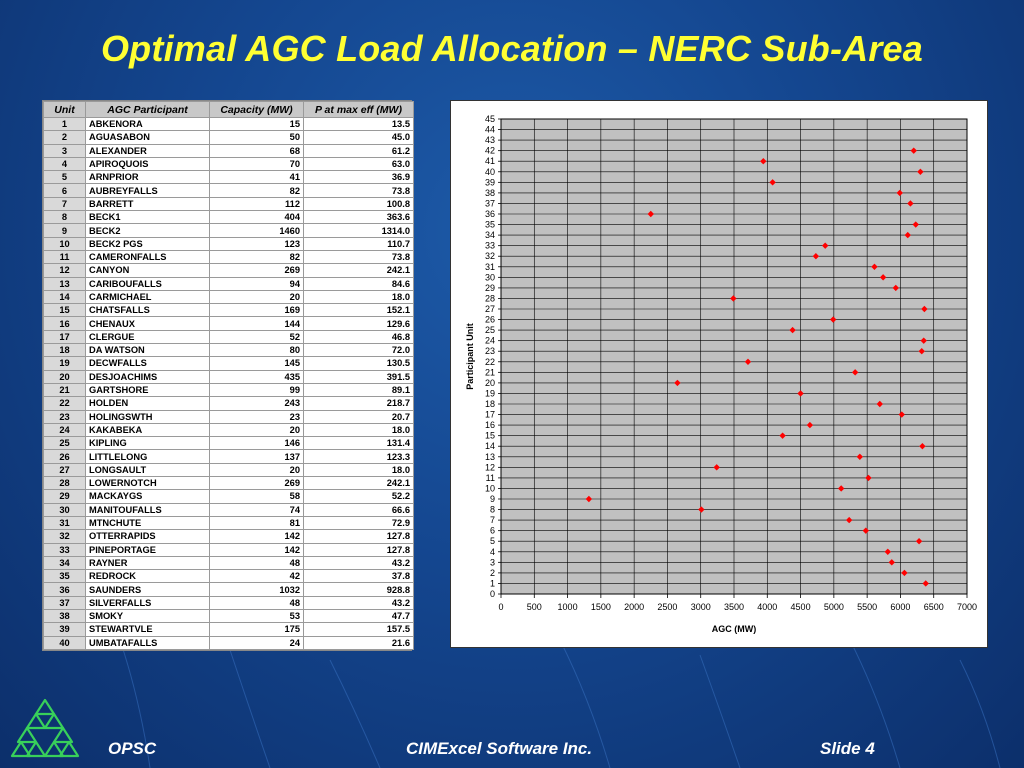 The image size is (1024, 768). What do you see at coordinates (490, 277) in the screenshot?
I see `y-tick-label: 30` at bounding box center [490, 277].